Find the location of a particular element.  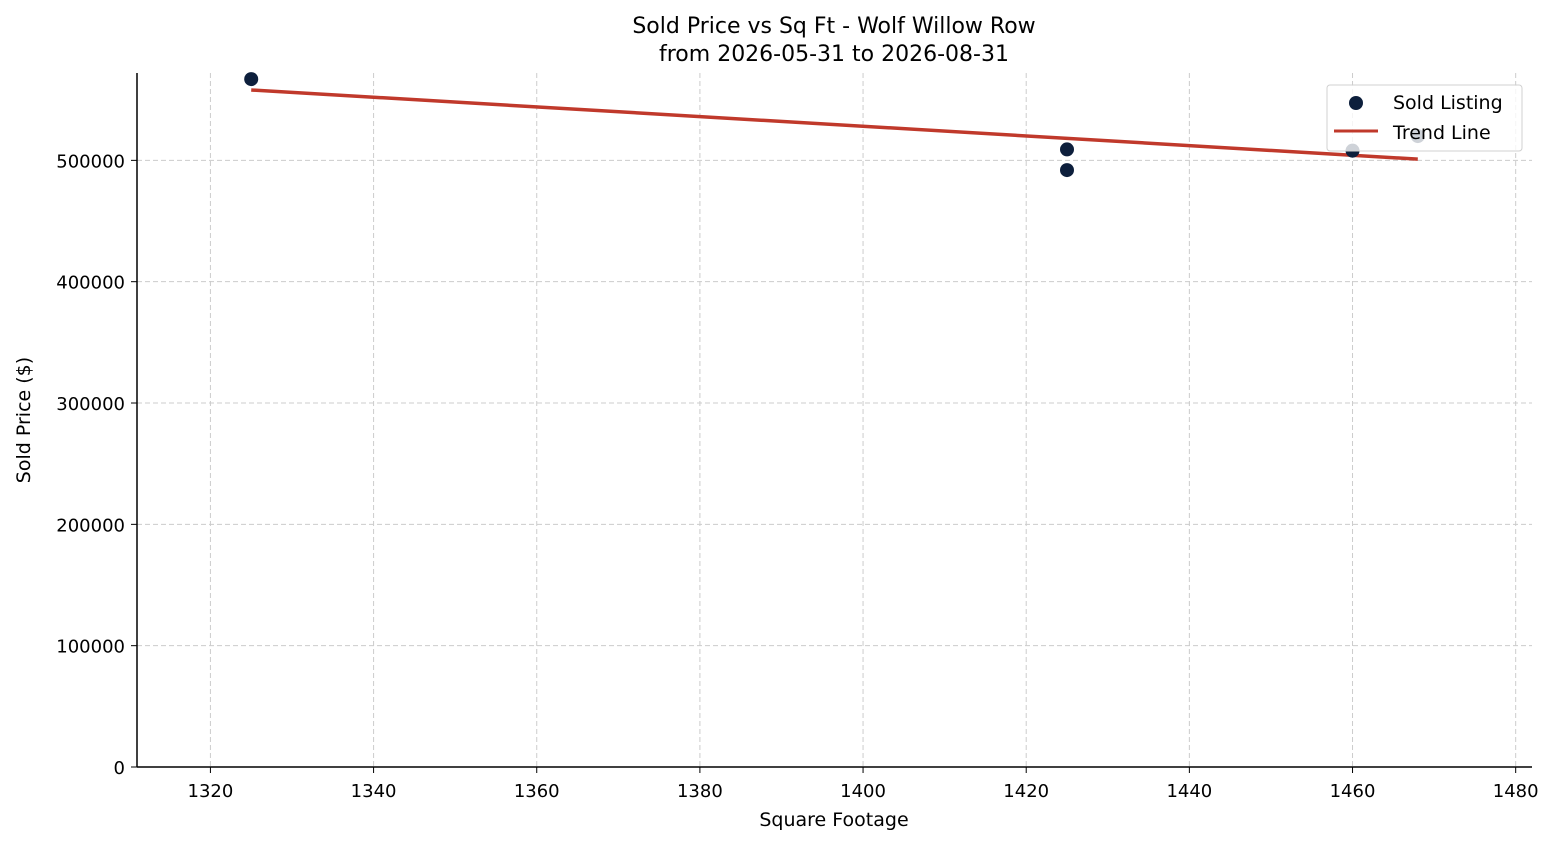

y-tick-label: 500000 is located at coordinates (90, 161).